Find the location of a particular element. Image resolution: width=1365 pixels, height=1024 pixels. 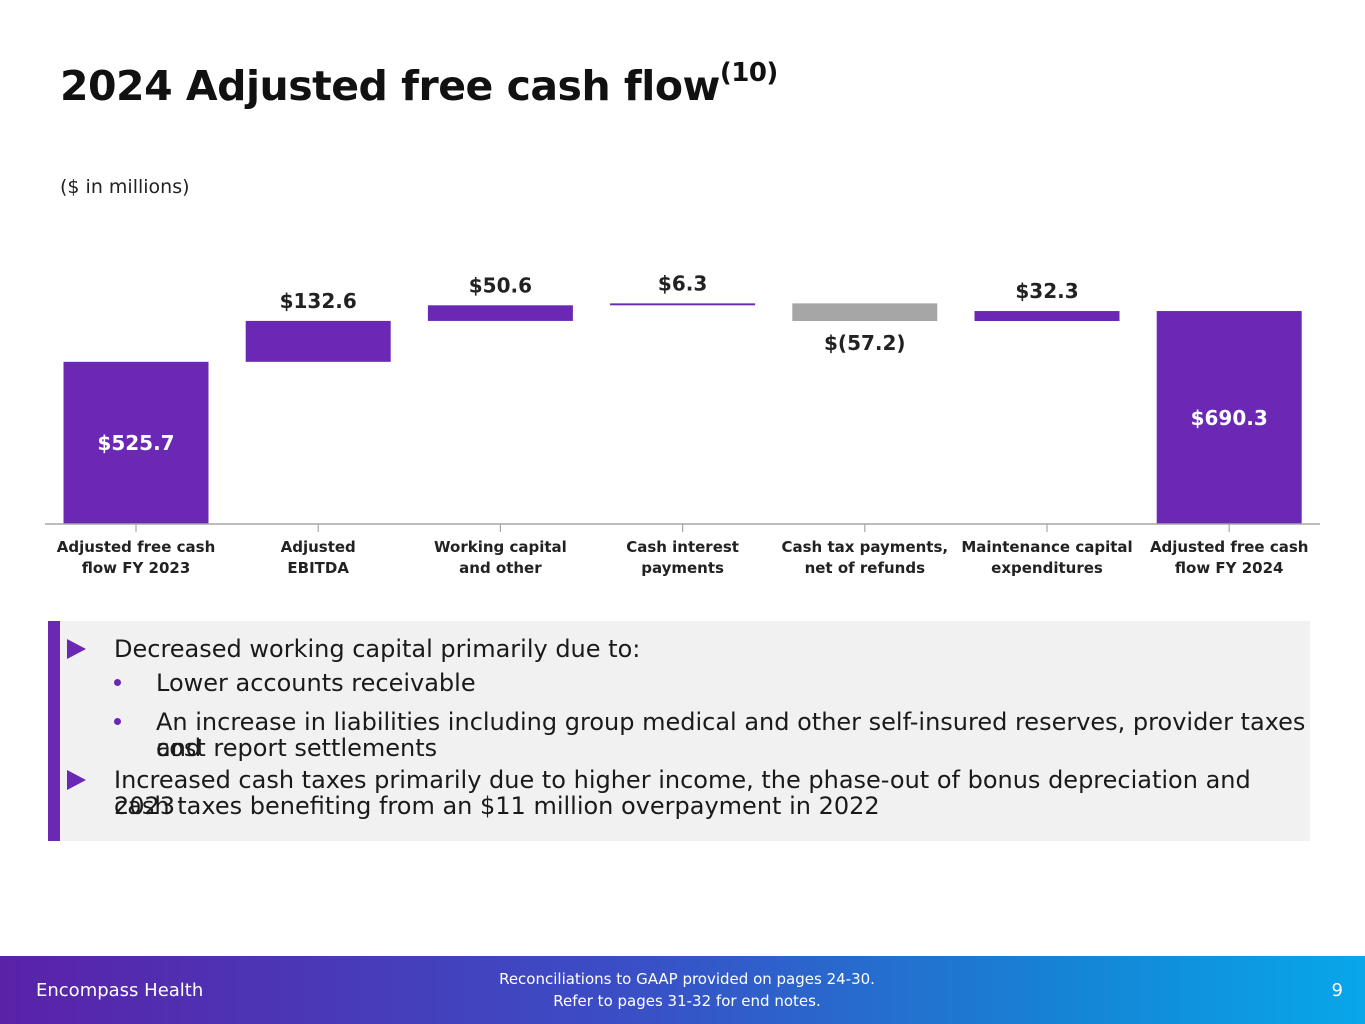

x-tick-label-5-line2: net of refunds is located at coordinates (865, 568).